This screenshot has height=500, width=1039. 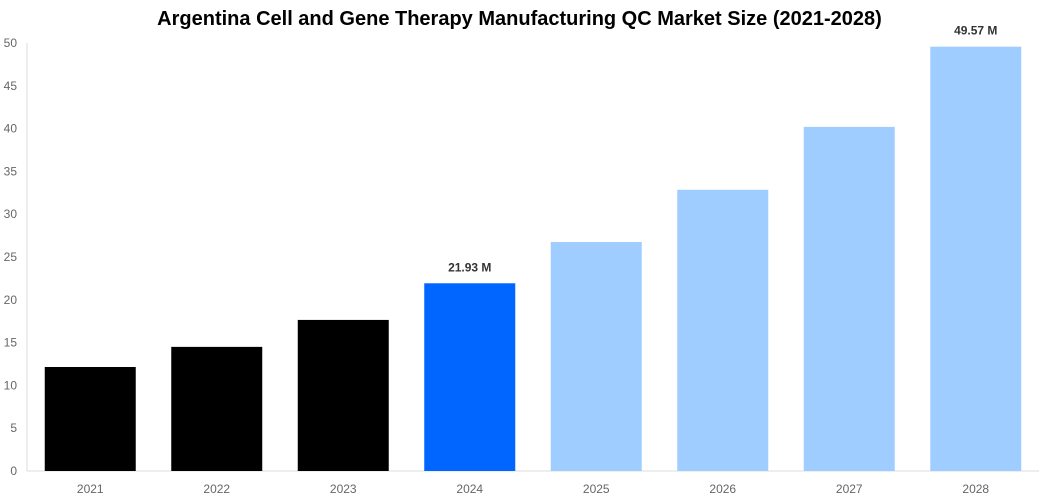 What do you see at coordinates (216, 489) in the screenshot?
I see `x-tick-label: 2022` at bounding box center [216, 489].